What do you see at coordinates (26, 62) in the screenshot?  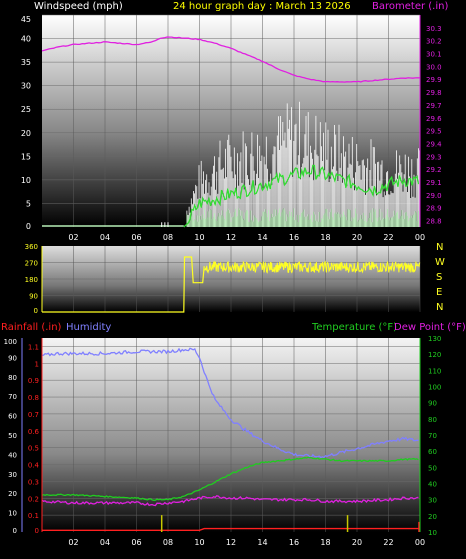 I see `windspeed-tick-label-7: 35` at bounding box center [26, 62].